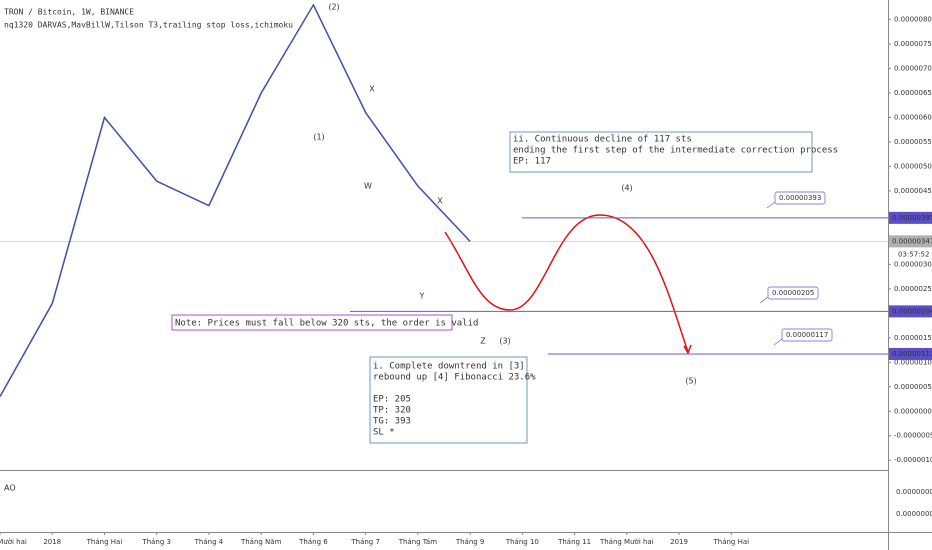  What do you see at coordinates (209, 542) in the screenshot?
I see `x-tick-label: Tháng 4` at bounding box center [209, 542].